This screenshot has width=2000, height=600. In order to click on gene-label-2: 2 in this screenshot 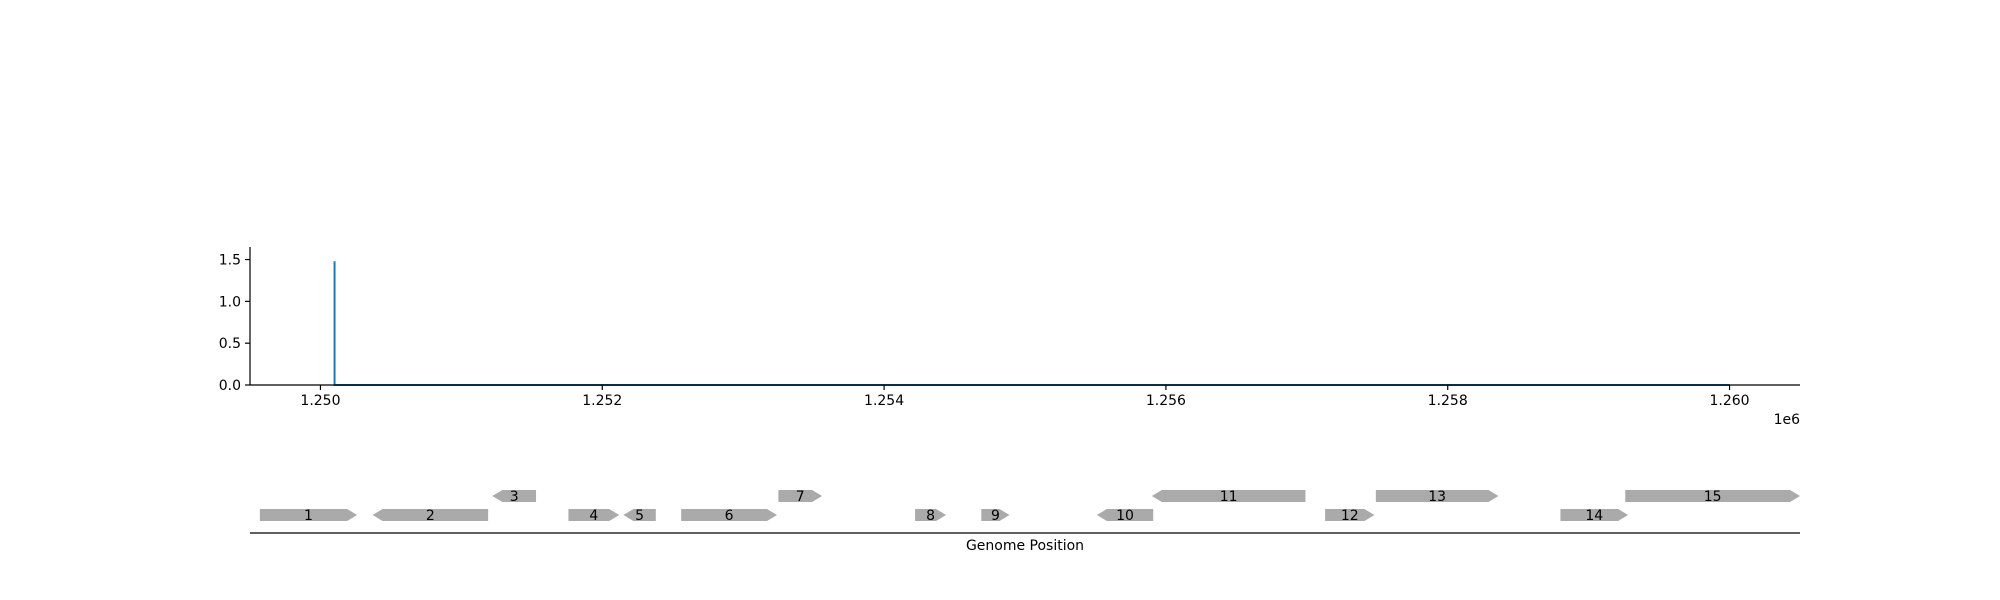, I will do `click(430, 516)`.